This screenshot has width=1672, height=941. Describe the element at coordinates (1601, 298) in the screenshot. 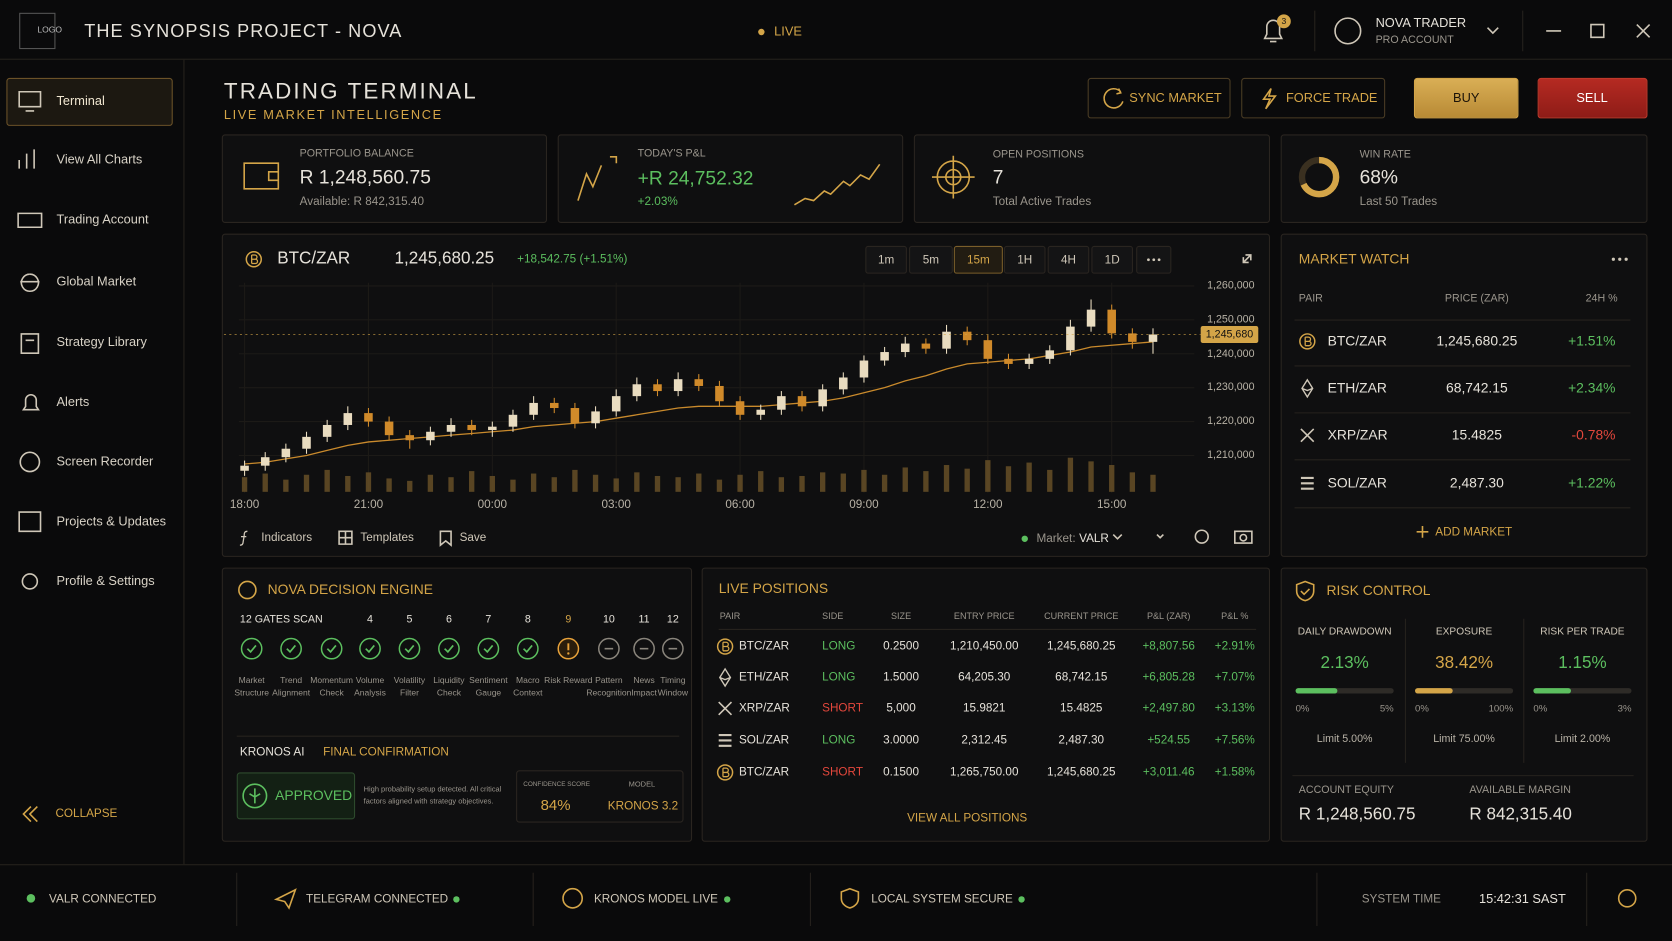

I see `column-header: 24H %` at that location.